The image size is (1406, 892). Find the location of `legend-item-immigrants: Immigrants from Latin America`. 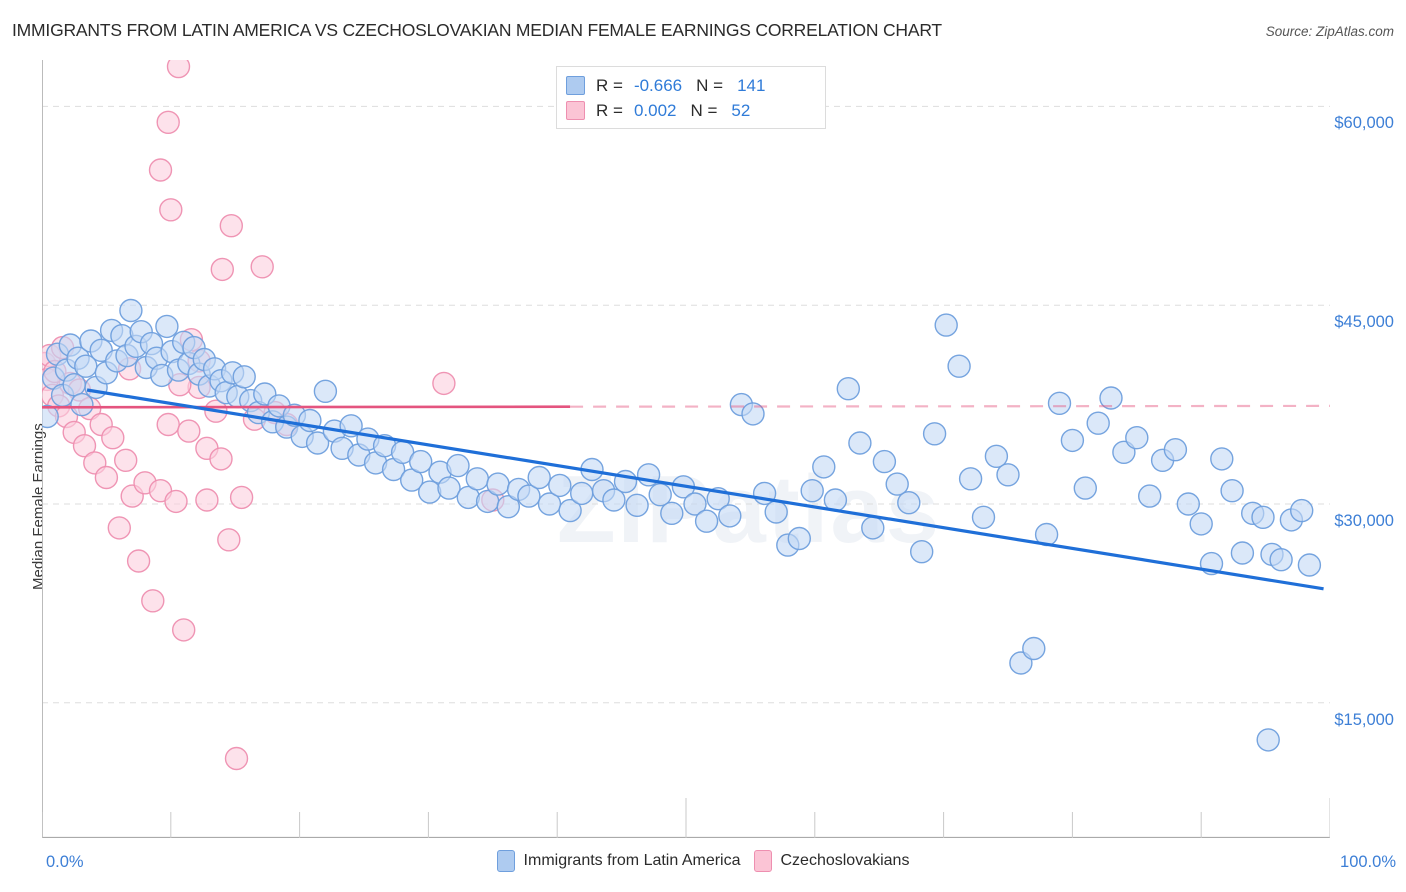

legend-item-immigrants: Immigrants from Latin America is located at coordinates (618, 861).